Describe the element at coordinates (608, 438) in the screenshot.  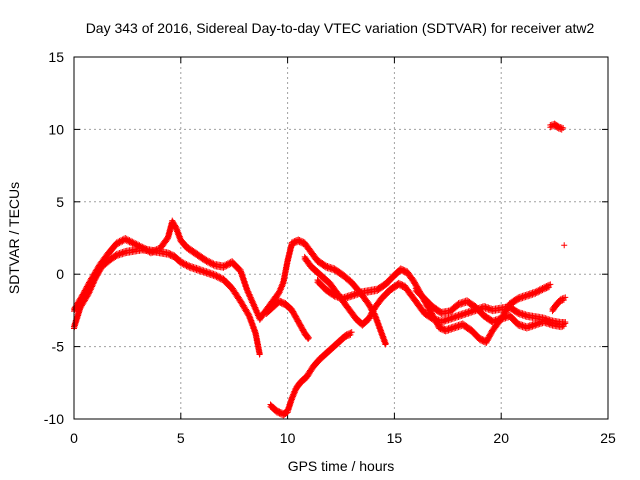
I see `x-tick-label: 25` at that location.